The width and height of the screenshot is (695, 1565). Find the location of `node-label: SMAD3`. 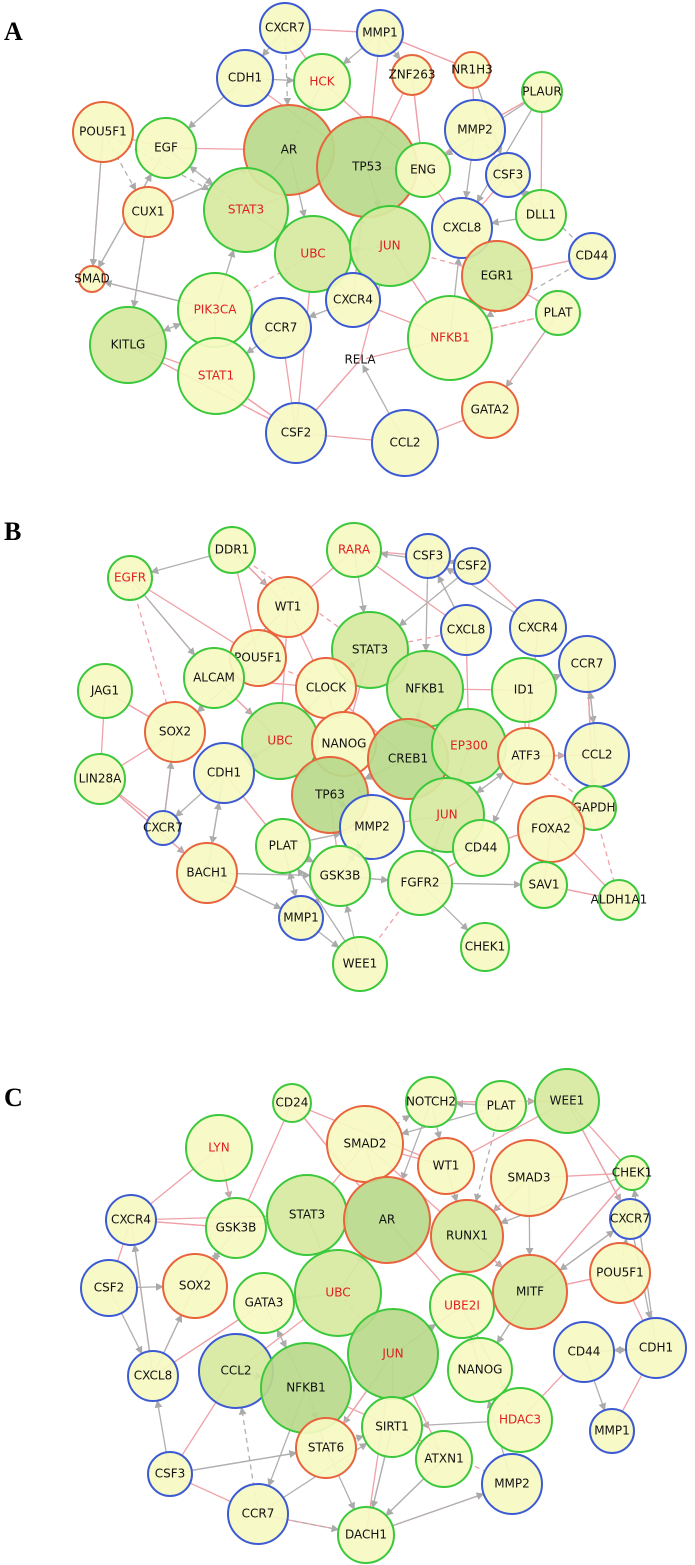

node-label: SMAD3 is located at coordinates (528, 1178).